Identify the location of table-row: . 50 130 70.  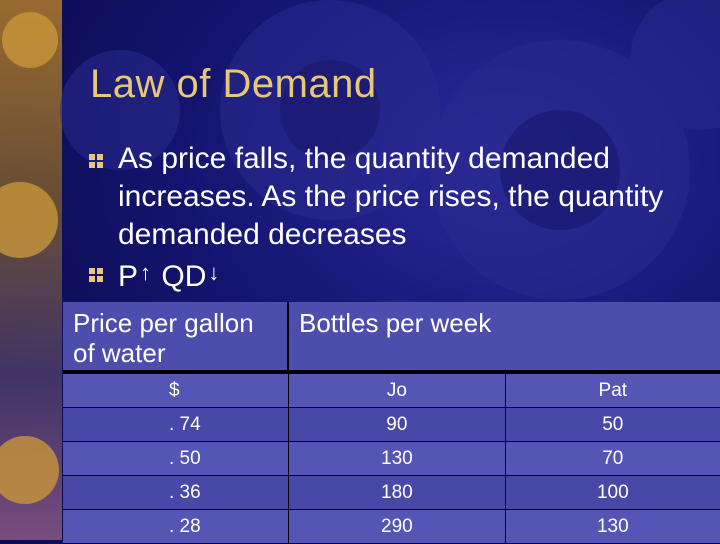
(391, 458).